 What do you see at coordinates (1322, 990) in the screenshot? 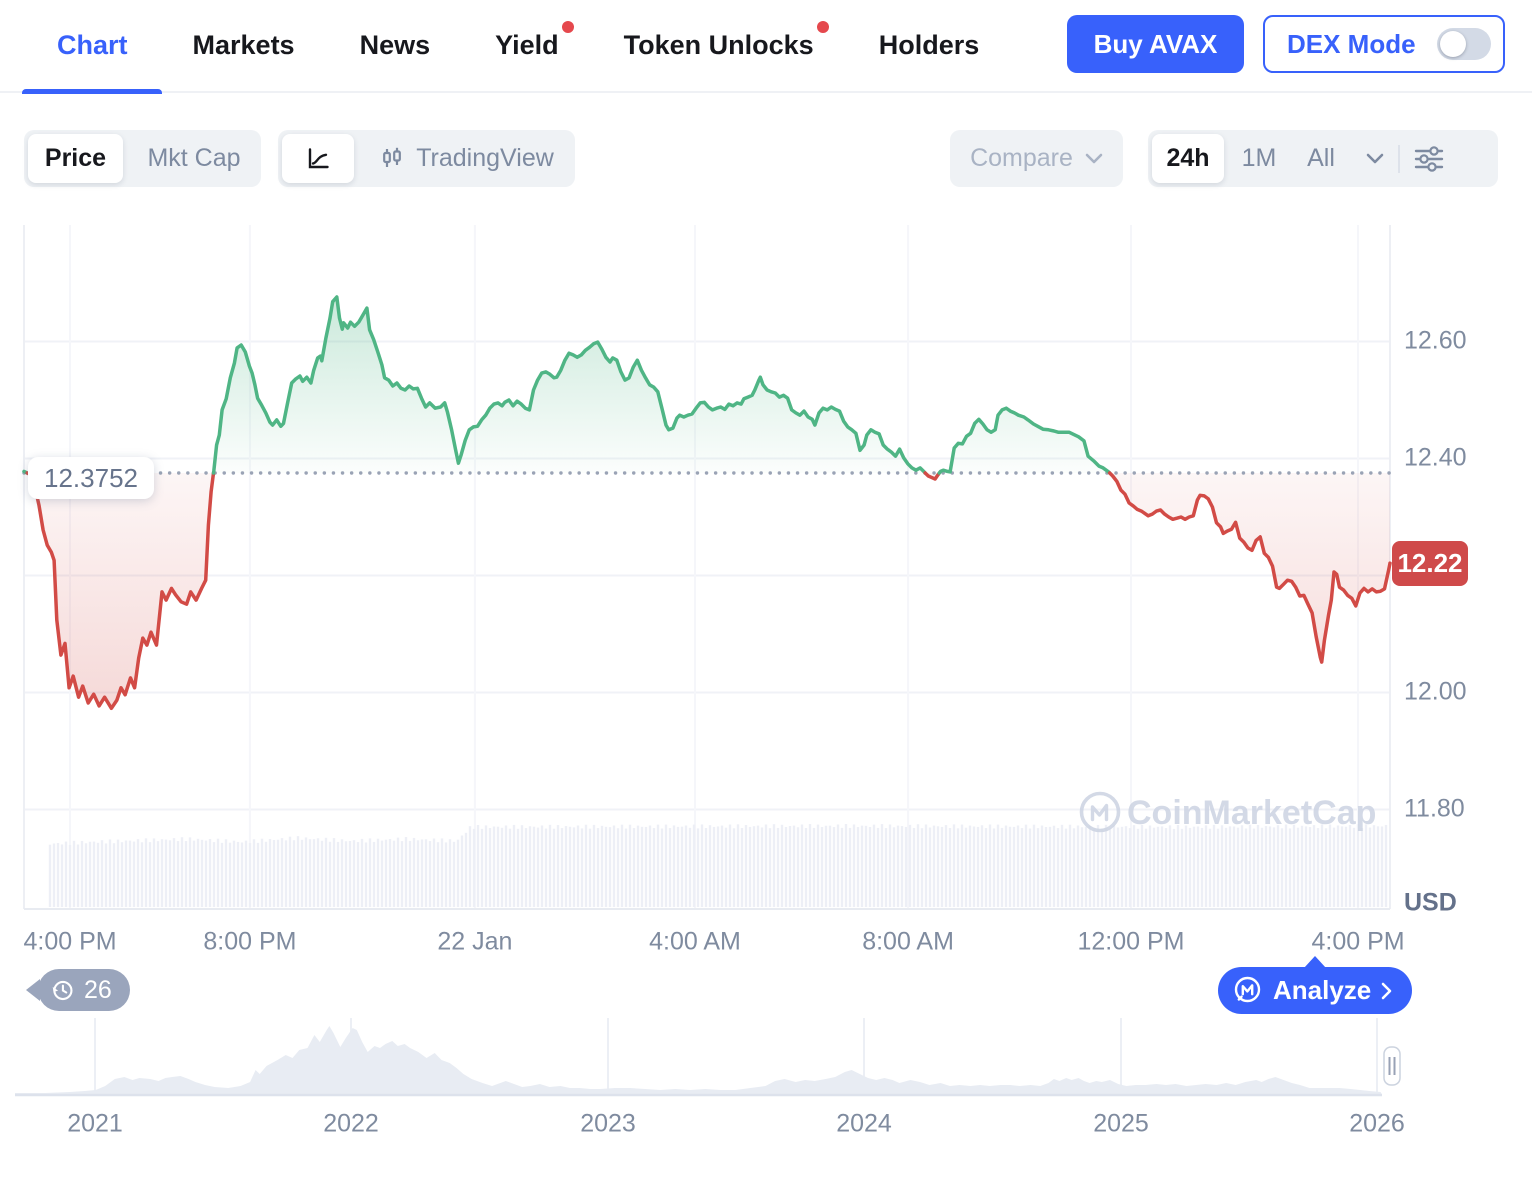
I see `analyze-label: Analyze` at bounding box center [1322, 990].